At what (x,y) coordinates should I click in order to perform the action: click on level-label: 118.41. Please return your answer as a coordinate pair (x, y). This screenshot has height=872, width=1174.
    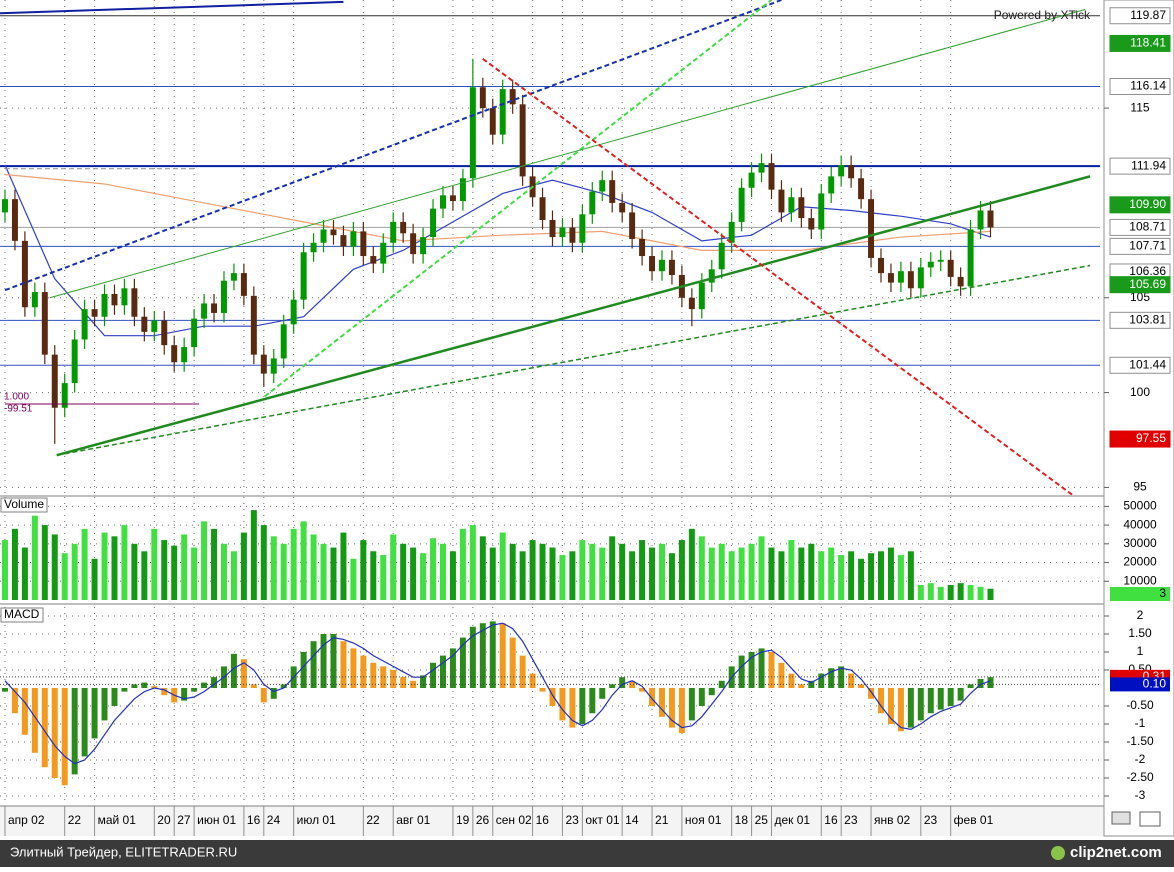
    Looking at the image, I should click on (1148, 43).